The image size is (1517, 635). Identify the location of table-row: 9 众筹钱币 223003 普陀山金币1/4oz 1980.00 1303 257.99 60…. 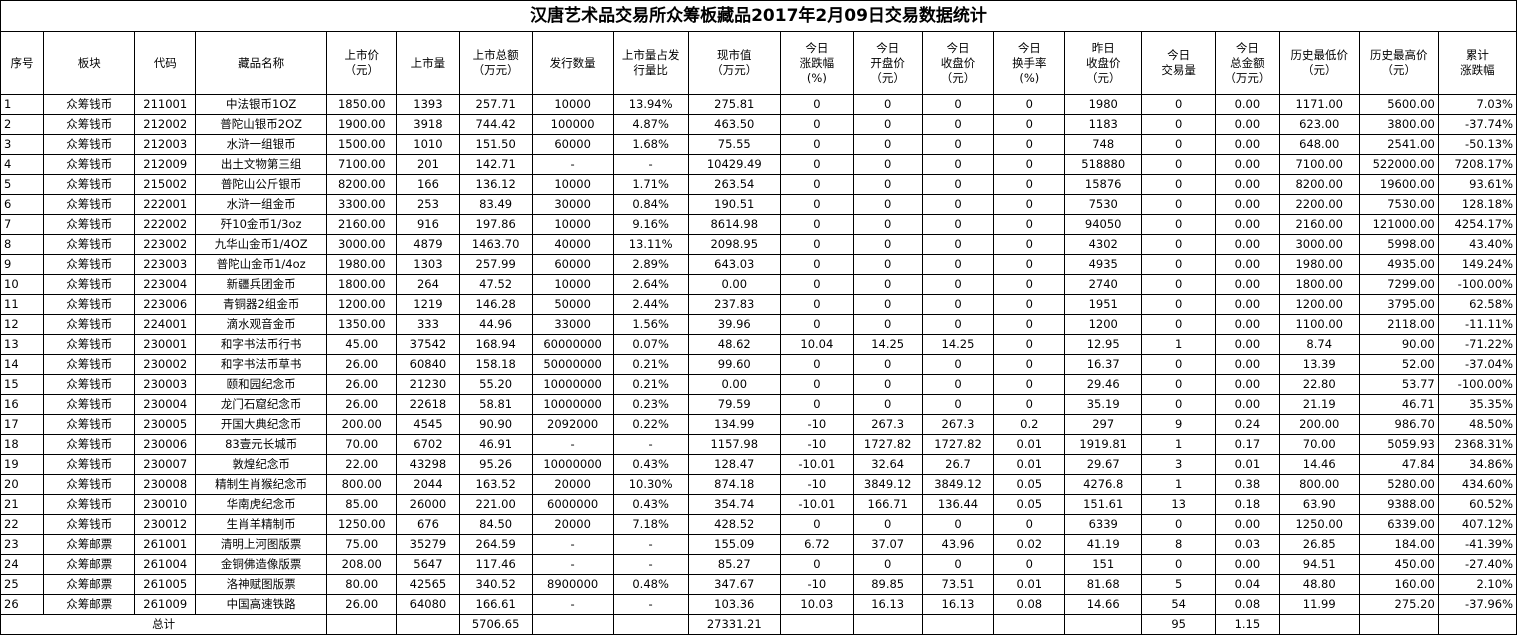
(758, 264).